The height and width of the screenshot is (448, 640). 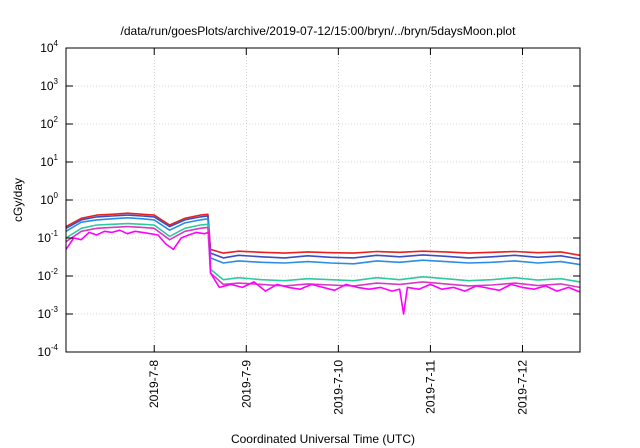 I want to click on x-tick-label: 2019-7-10, so click(x=338, y=387).